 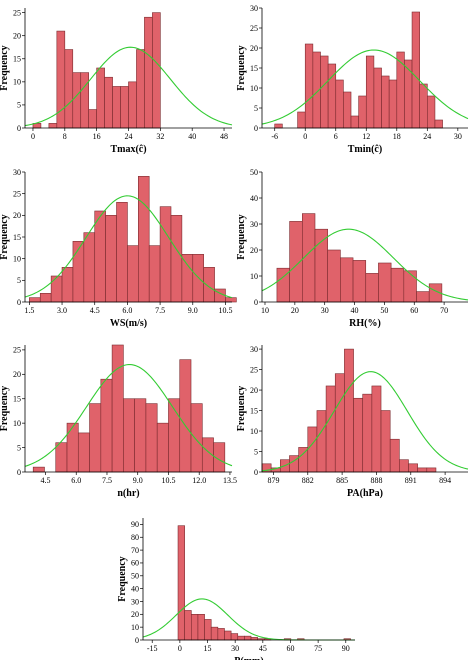 What do you see at coordinates (135, 563) in the screenshot?
I see `y-tick-label: 60` at bounding box center [135, 563].